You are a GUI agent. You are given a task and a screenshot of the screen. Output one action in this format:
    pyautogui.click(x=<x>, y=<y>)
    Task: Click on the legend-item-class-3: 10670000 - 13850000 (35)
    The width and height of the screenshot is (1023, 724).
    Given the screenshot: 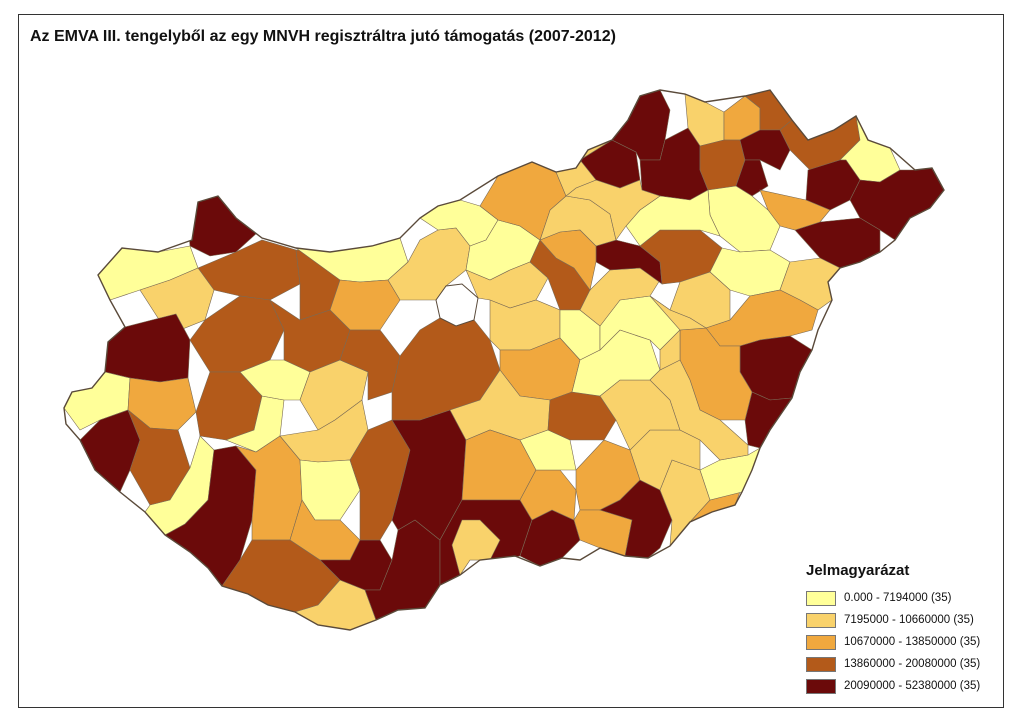 What is the action you would take?
    pyautogui.click(x=901, y=642)
    